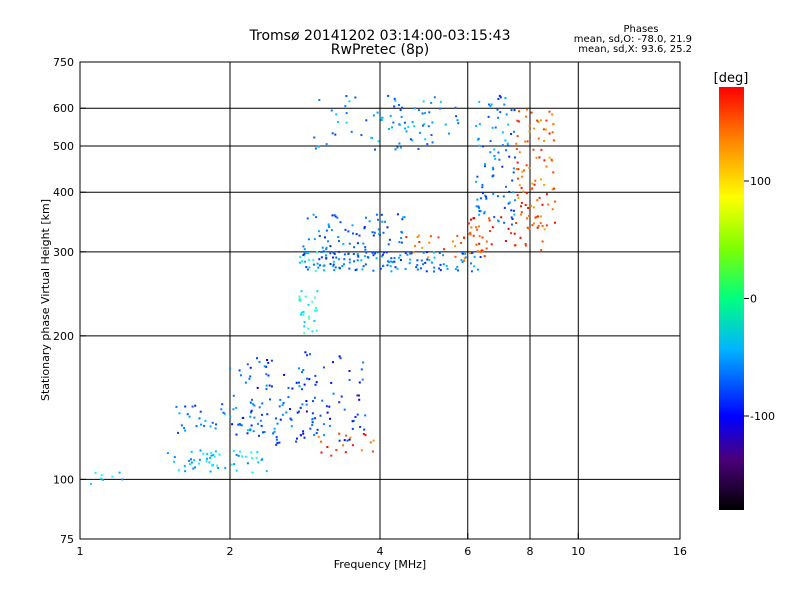  What do you see at coordinates (380, 50) in the screenshot?
I see `chart-subtitle: RwPretec (8p)` at bounding box center [380, 50].